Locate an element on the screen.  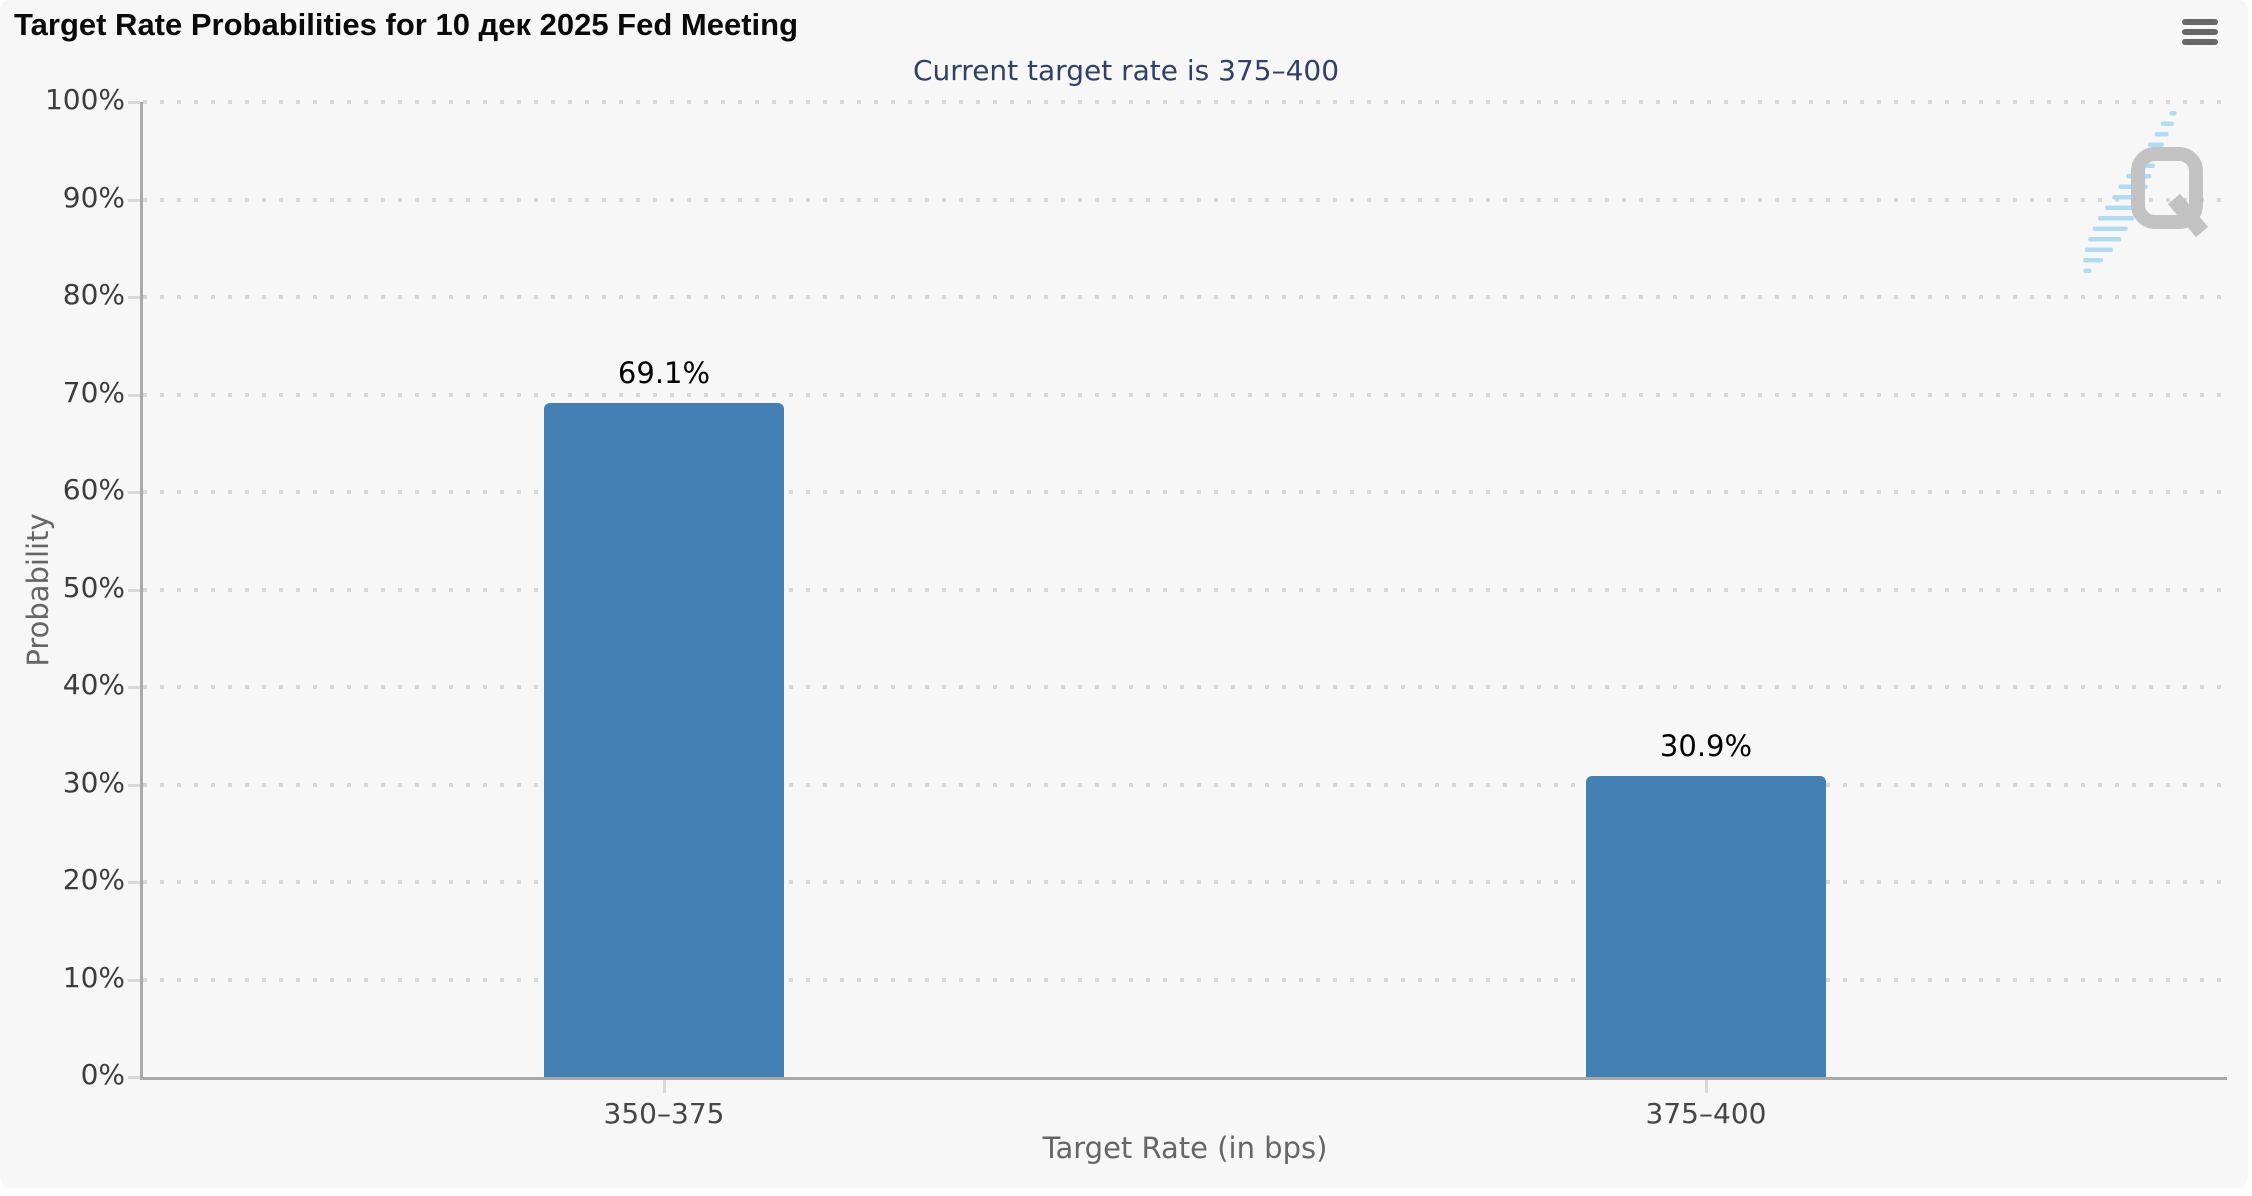
y-axis-label: 40% is located at coordinates (93, 684).